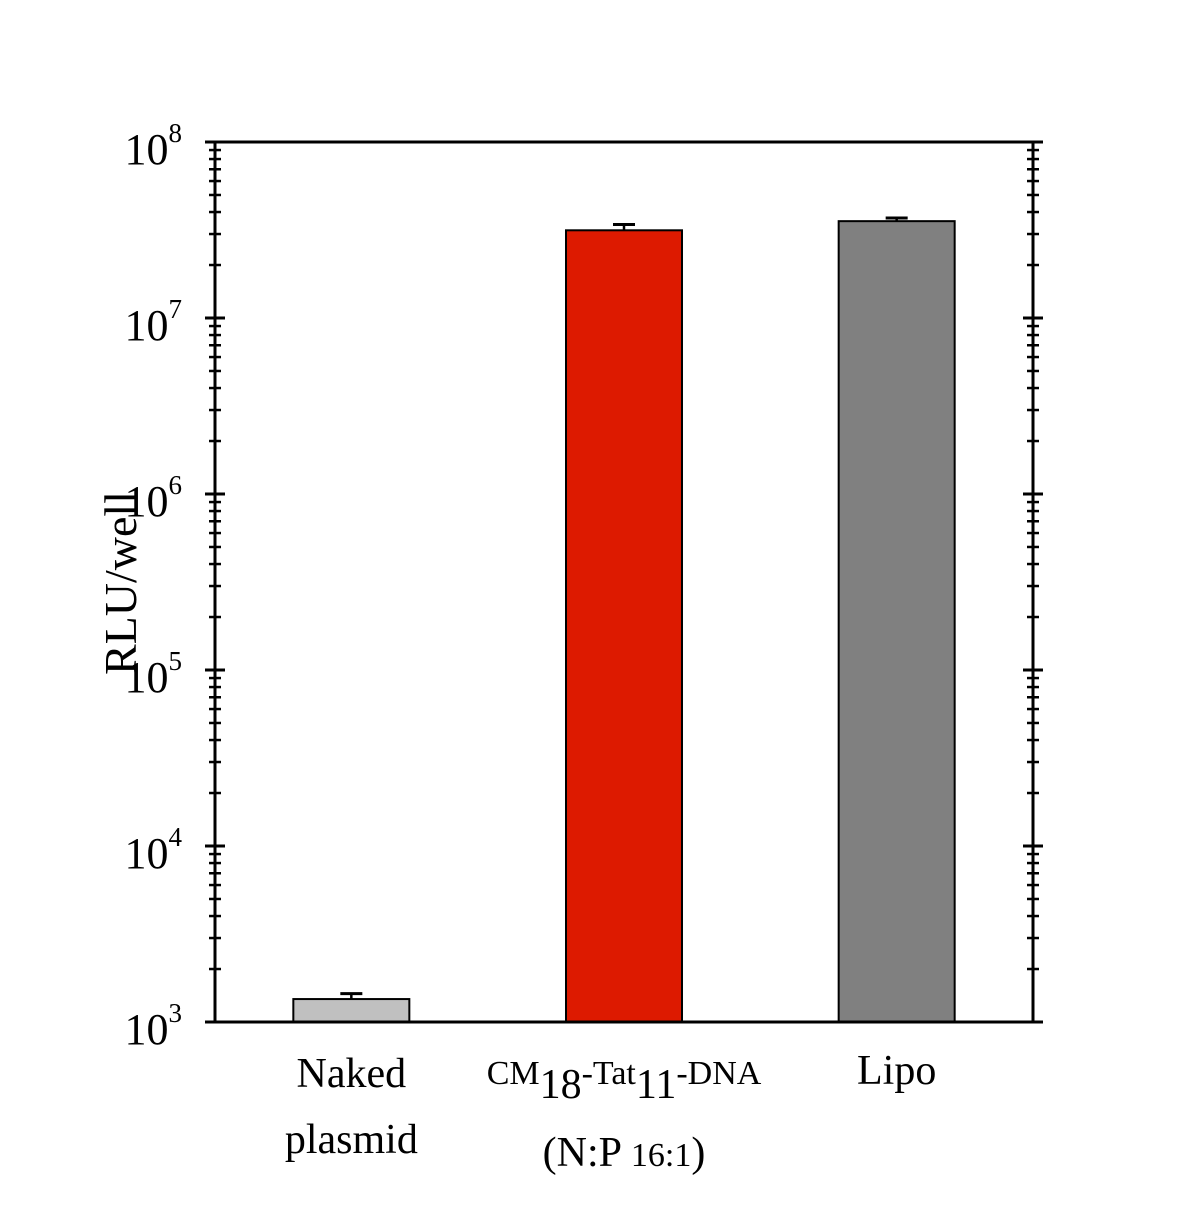 The width and height of the screenshot is (1200, 1230). Describe the element at coordinates (352, 1074) in the screenshot. I see `x-category-label: Naked` at that location.